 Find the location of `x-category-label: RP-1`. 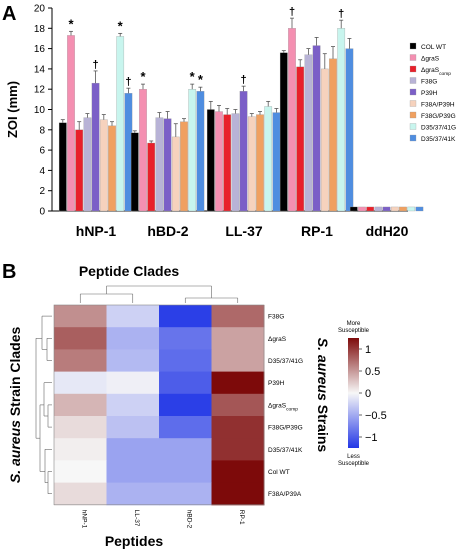

x-category-label: RP-1 is located at coordinates (317, 231).